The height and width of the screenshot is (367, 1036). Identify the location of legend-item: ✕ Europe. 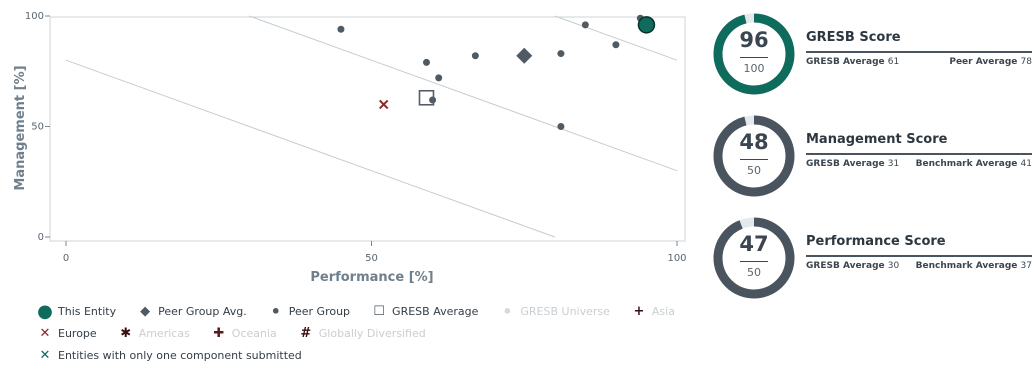
(66, 333).